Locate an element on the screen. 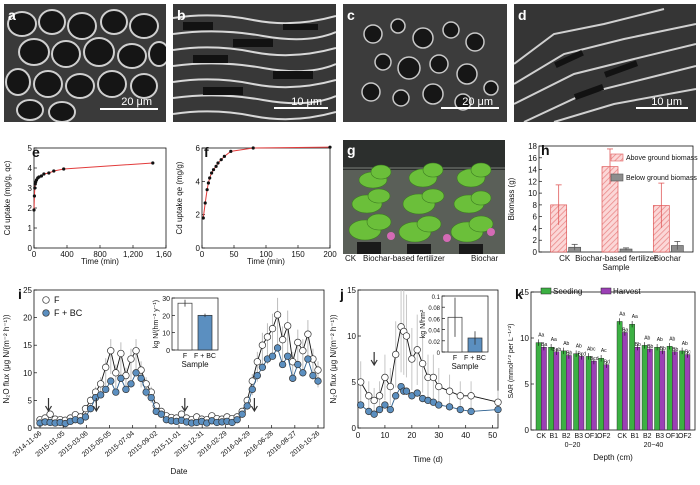 This screenshot has height=485, width=700. chart-k-letter-harvest: Bb is located at coordinates (675, 350).